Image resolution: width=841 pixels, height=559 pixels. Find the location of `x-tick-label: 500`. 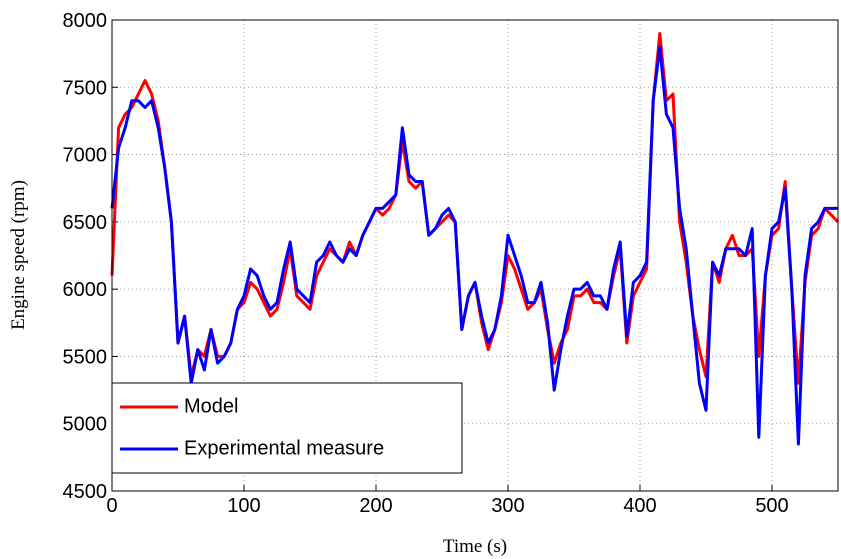

x-tick-label: 500 is located at coordinates (771, 506).